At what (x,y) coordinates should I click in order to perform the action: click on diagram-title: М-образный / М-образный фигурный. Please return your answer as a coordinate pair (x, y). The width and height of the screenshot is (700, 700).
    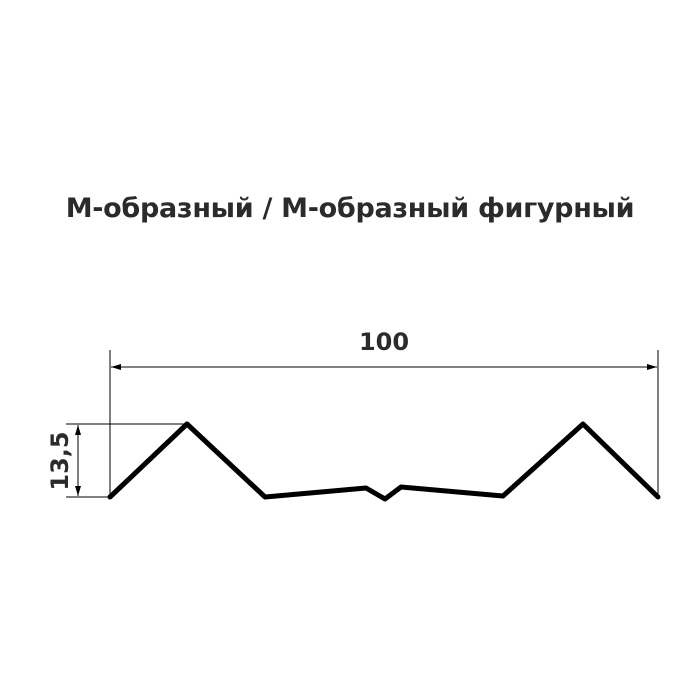
    Looking at the image, I should click on (350, 208).